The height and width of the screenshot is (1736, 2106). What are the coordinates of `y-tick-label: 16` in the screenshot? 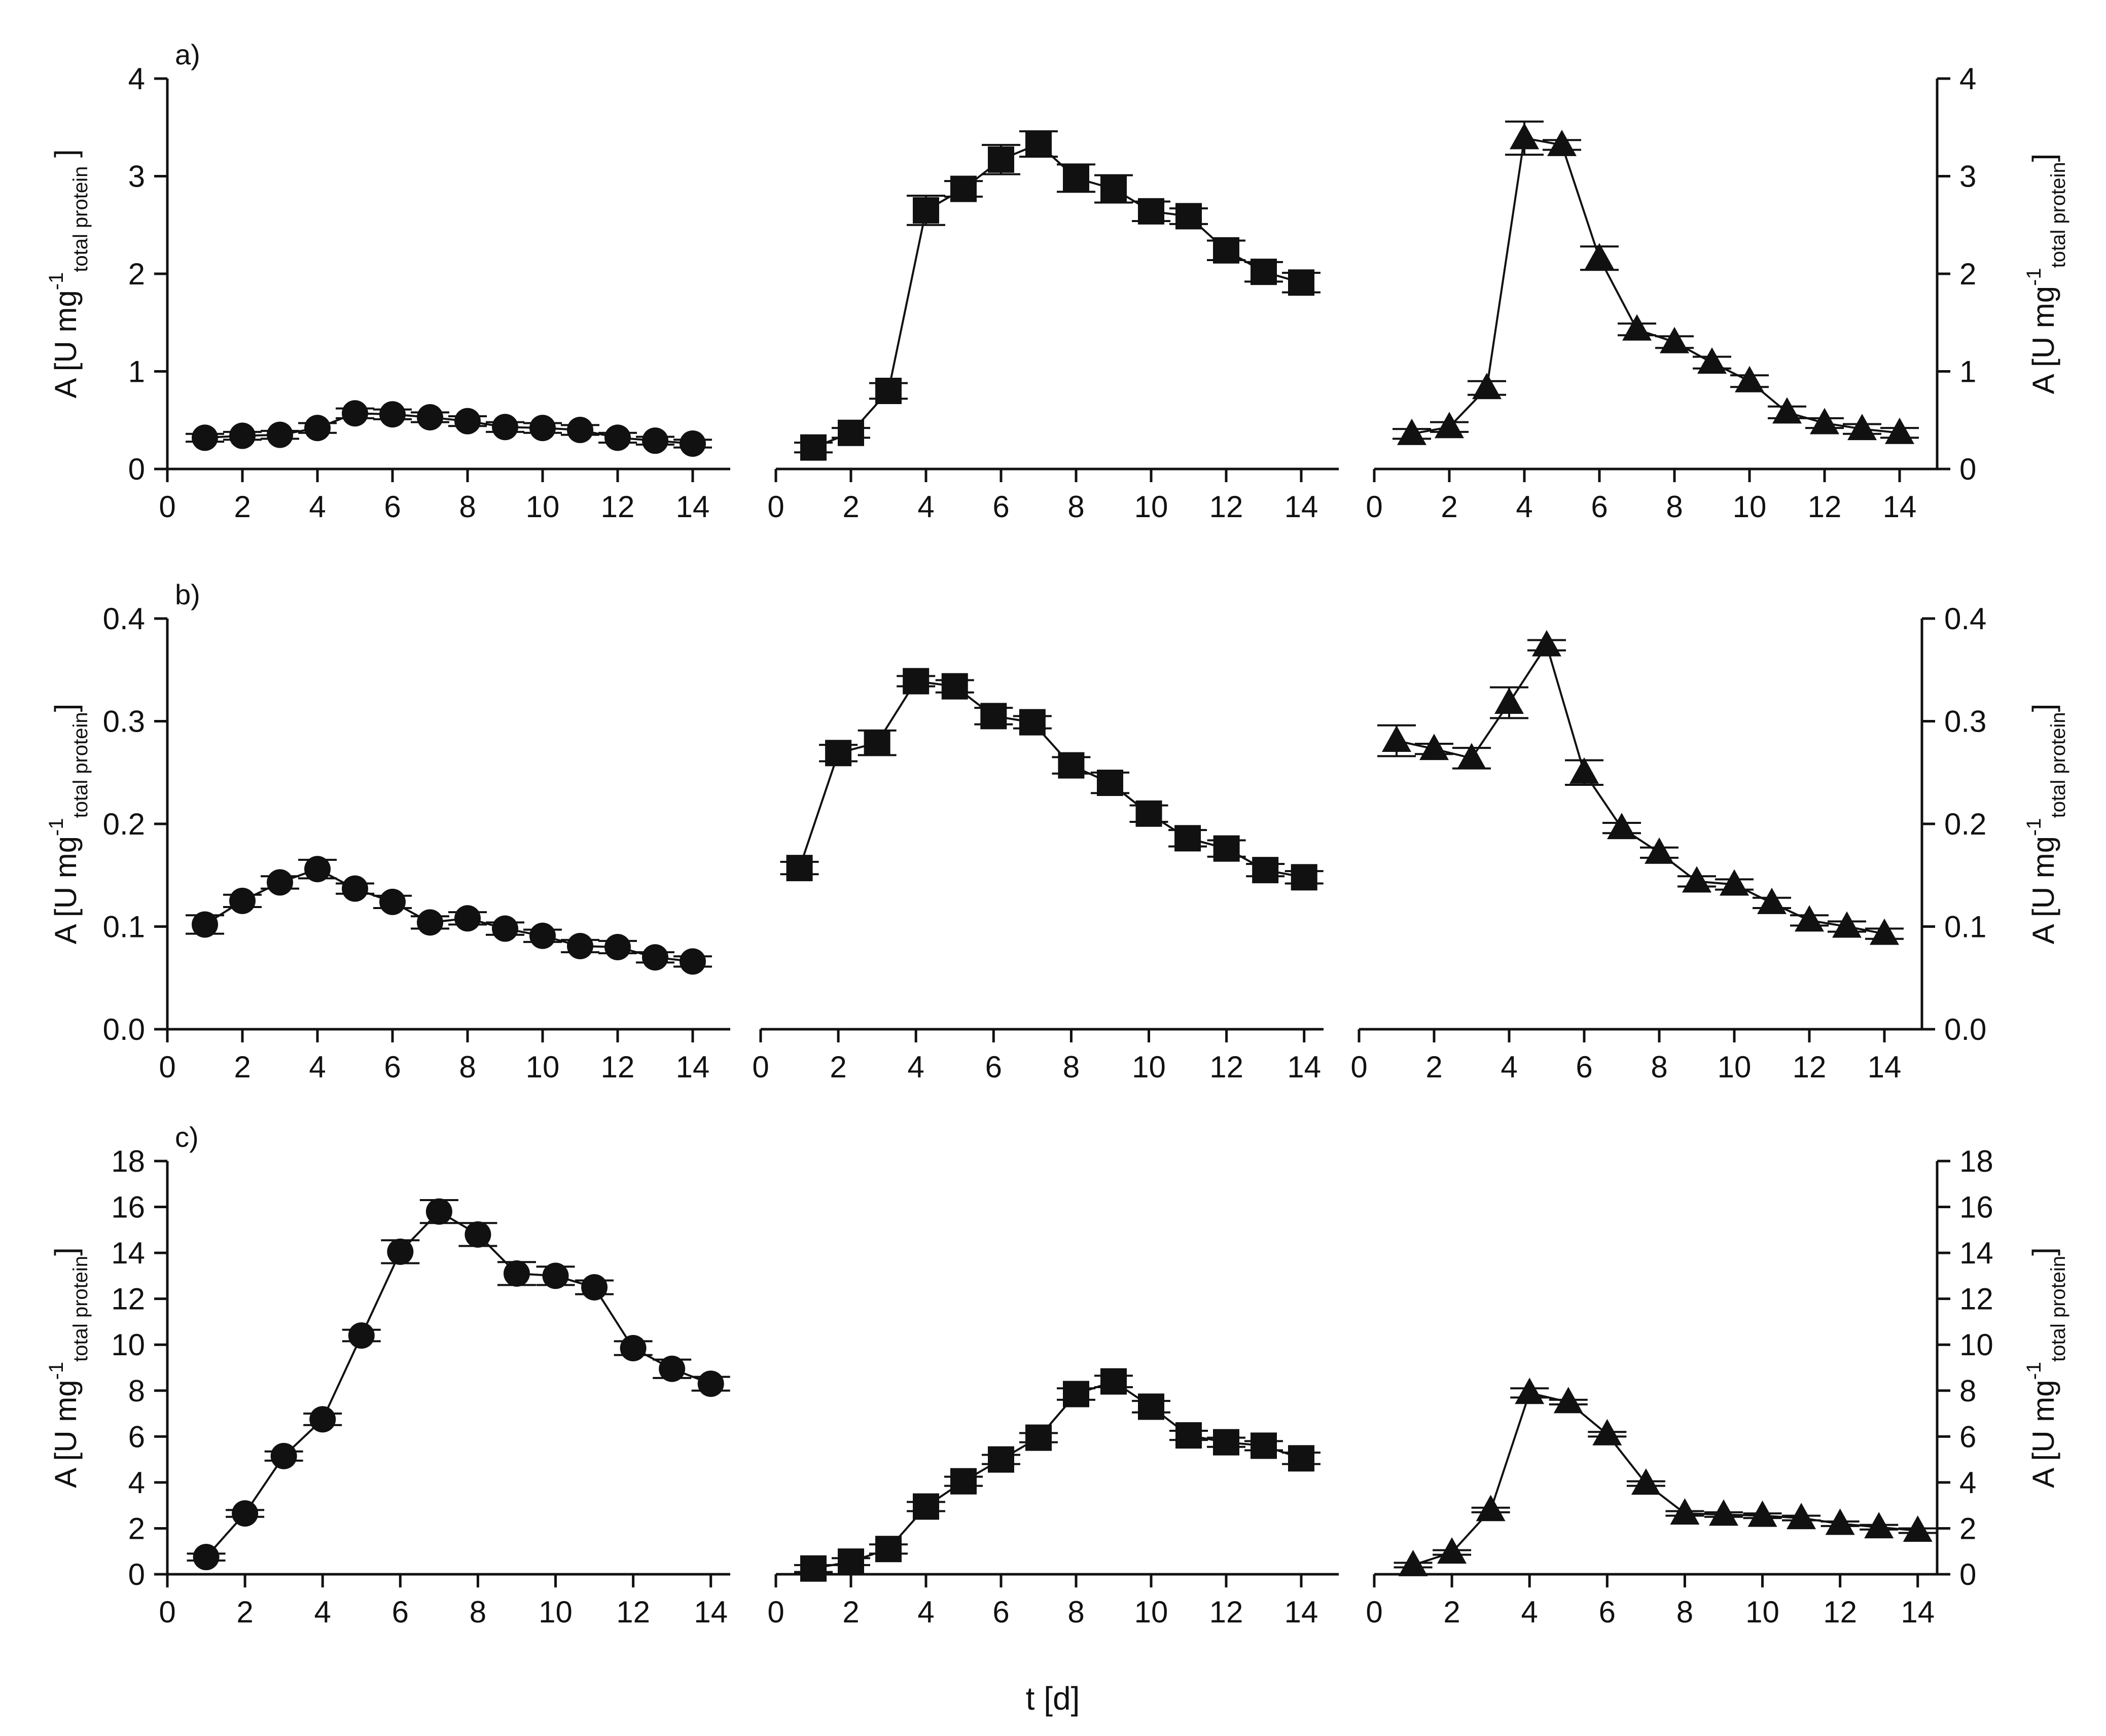 It's located at (128, 1207).